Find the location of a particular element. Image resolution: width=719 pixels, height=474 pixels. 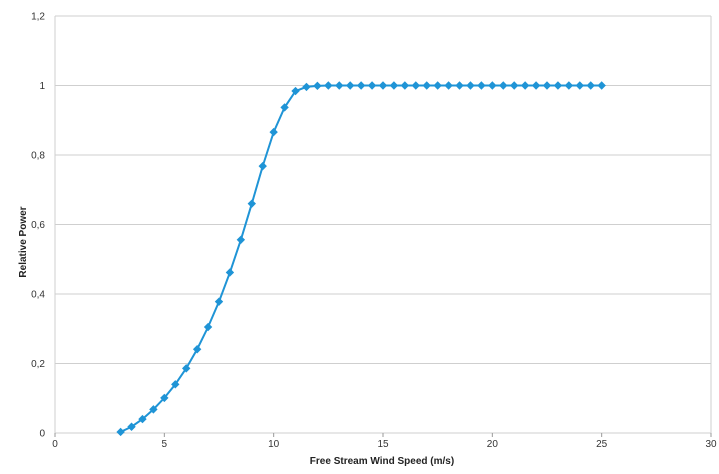

x-tick-label: 15 is located at coordinates (383, 444).